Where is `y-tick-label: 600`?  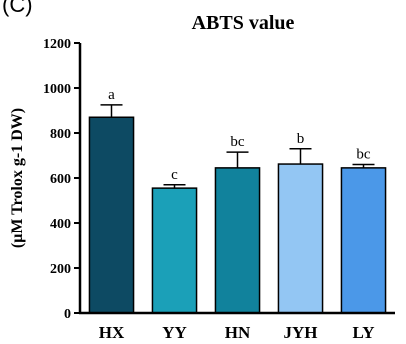
y-tick-label: 600 is located at coordinates (60, 179).